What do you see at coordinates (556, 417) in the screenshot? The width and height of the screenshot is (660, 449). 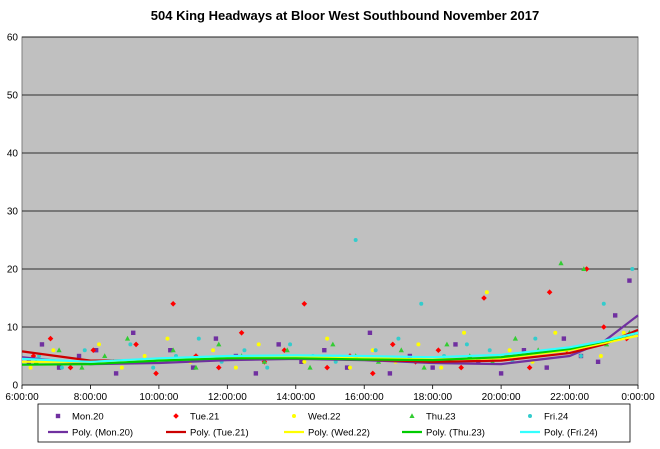 I see `legend-label: Fri.24` at bounding box center [556, 417].